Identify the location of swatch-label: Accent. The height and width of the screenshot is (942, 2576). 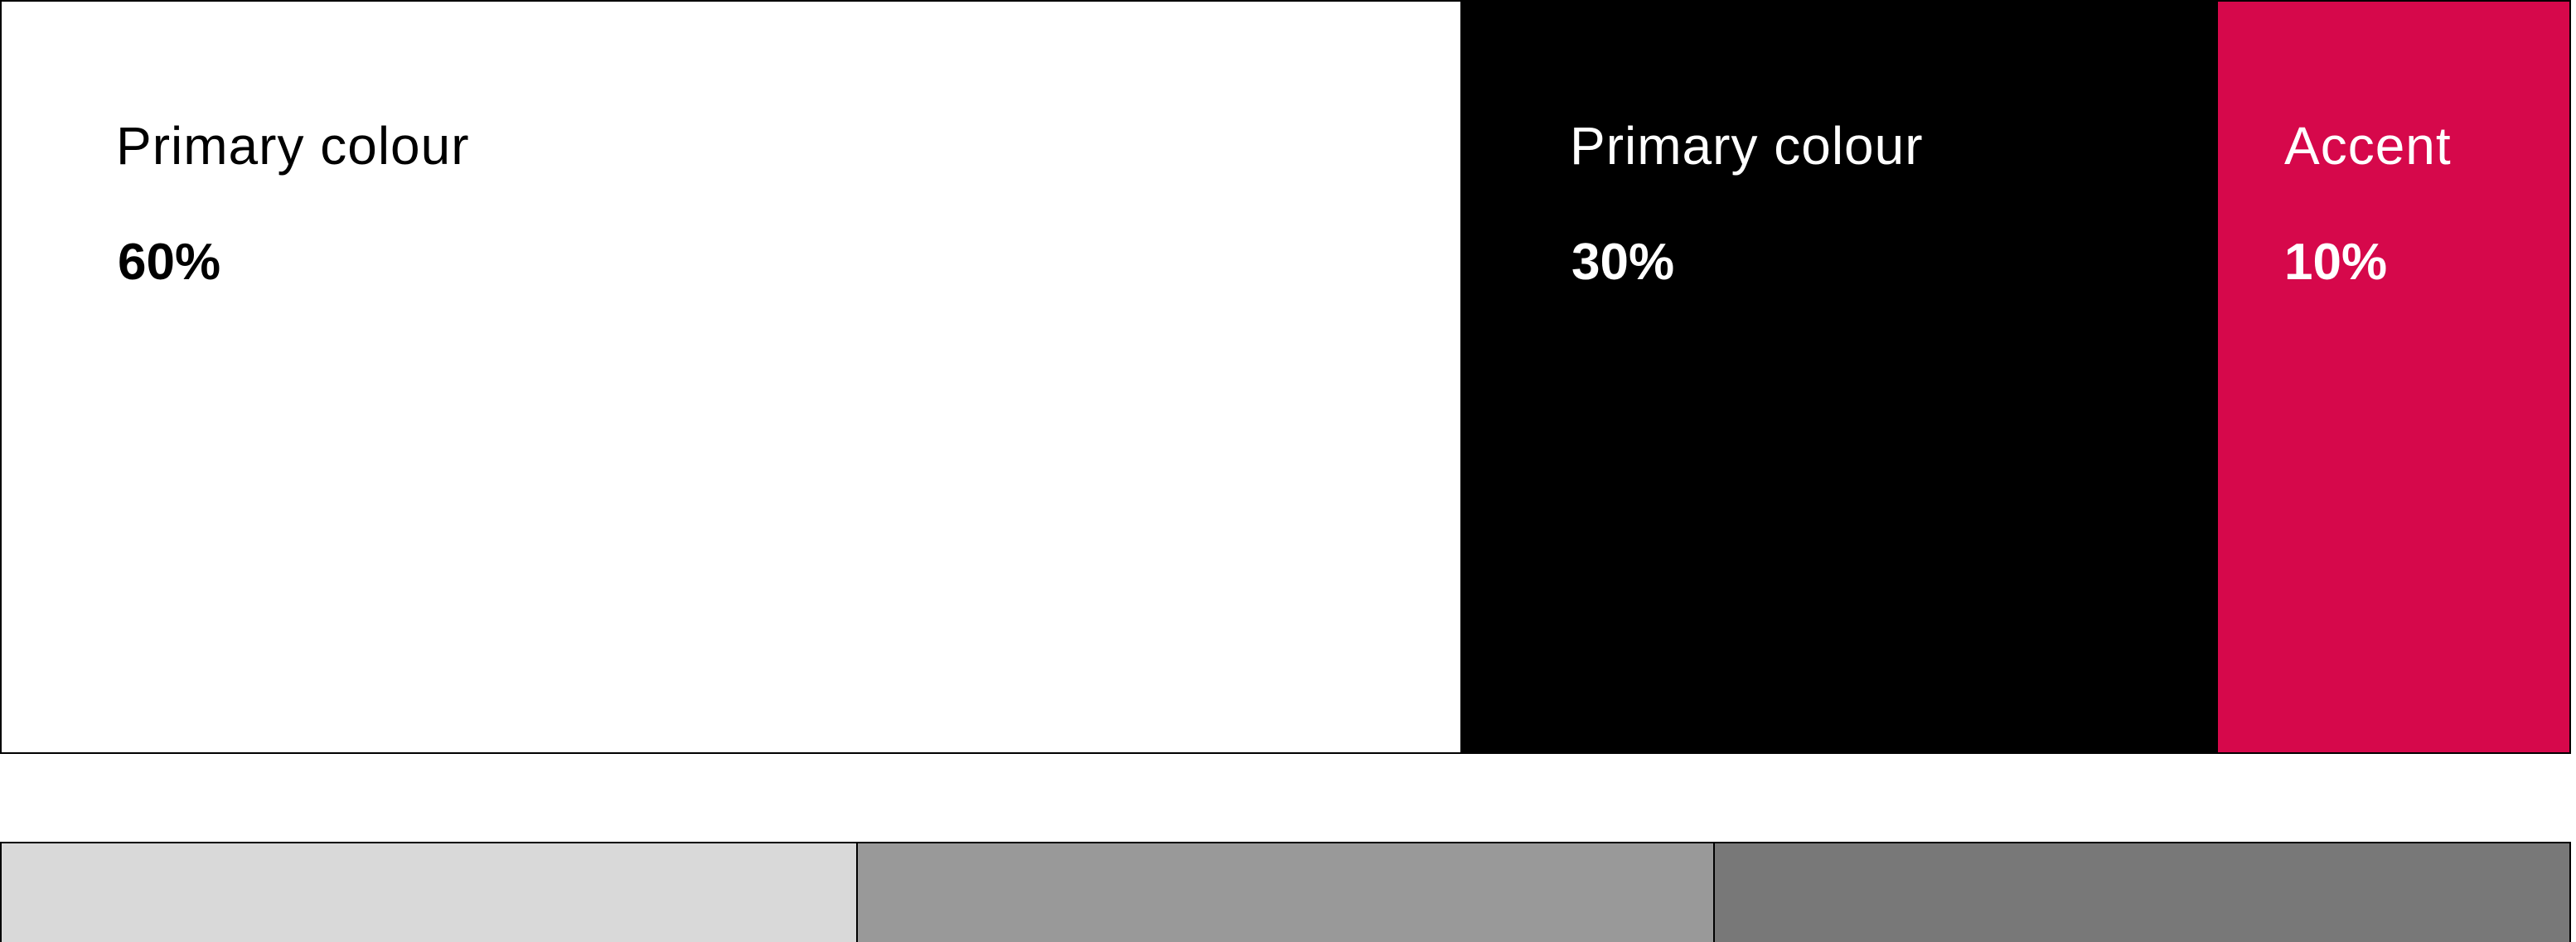
(2368, 146).